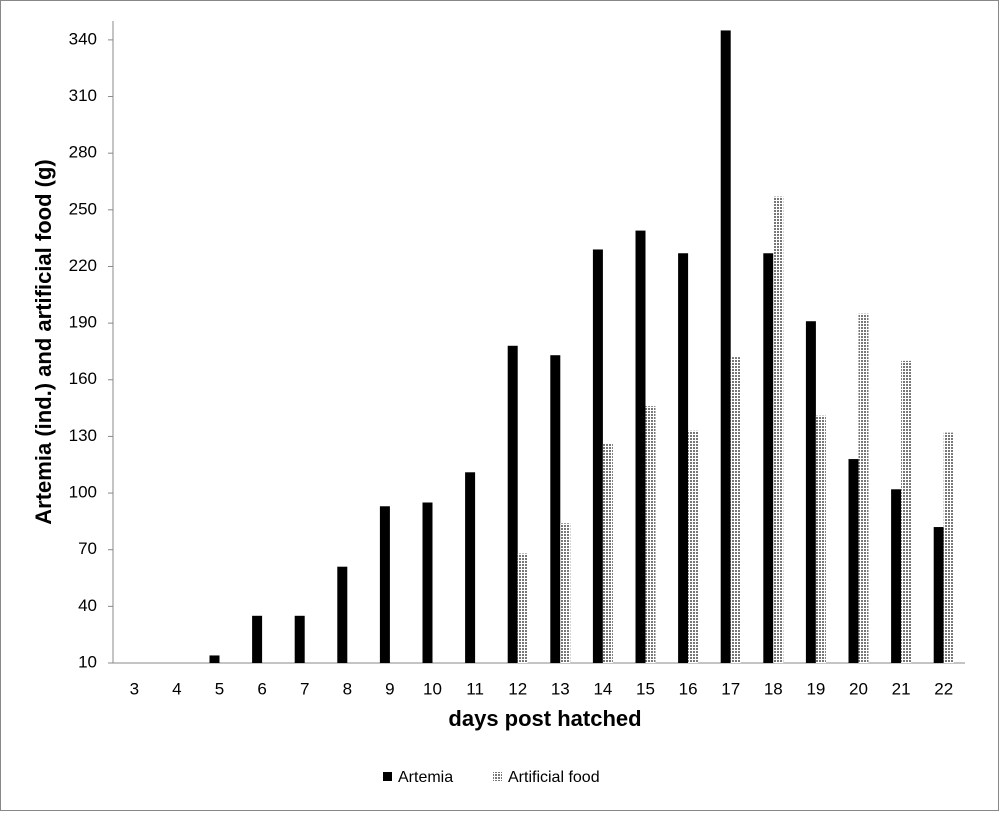 Image resolution: width=999 pixels, height=816 pixels. I want to click on x-tick-label: 19, so click(815, 688).